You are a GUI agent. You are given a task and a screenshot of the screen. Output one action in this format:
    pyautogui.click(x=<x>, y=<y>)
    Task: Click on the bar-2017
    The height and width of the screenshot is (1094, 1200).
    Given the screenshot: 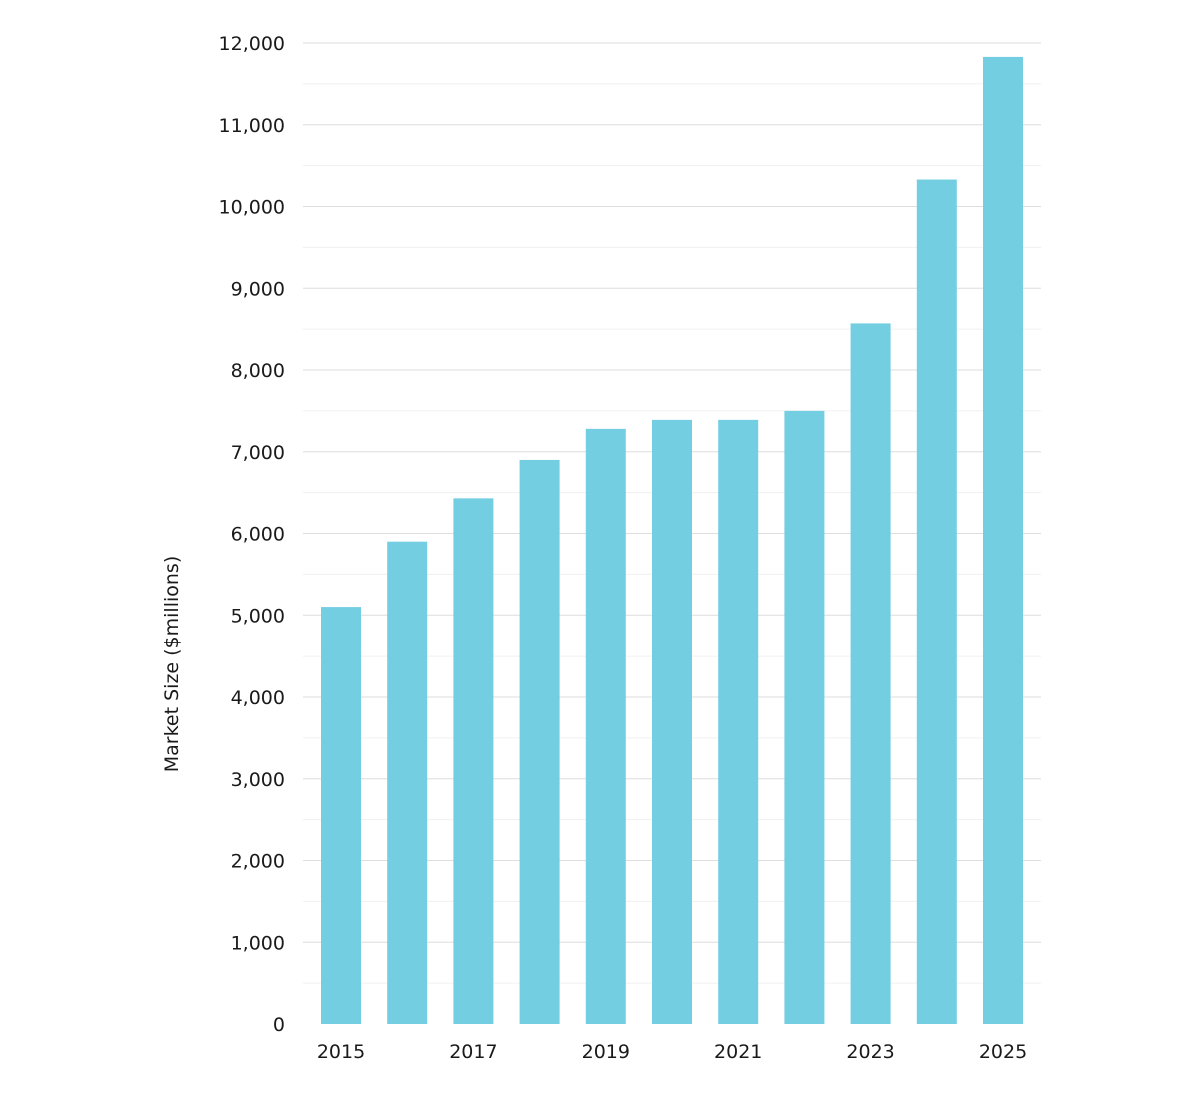 What is the action you would take?
    pyautogui.click(x=473, y=761)
    